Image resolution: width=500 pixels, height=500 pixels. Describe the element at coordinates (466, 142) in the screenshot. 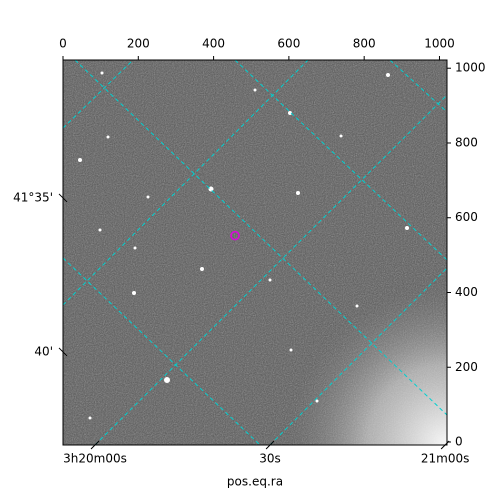

I see `y-tick-label: 800` at that location.